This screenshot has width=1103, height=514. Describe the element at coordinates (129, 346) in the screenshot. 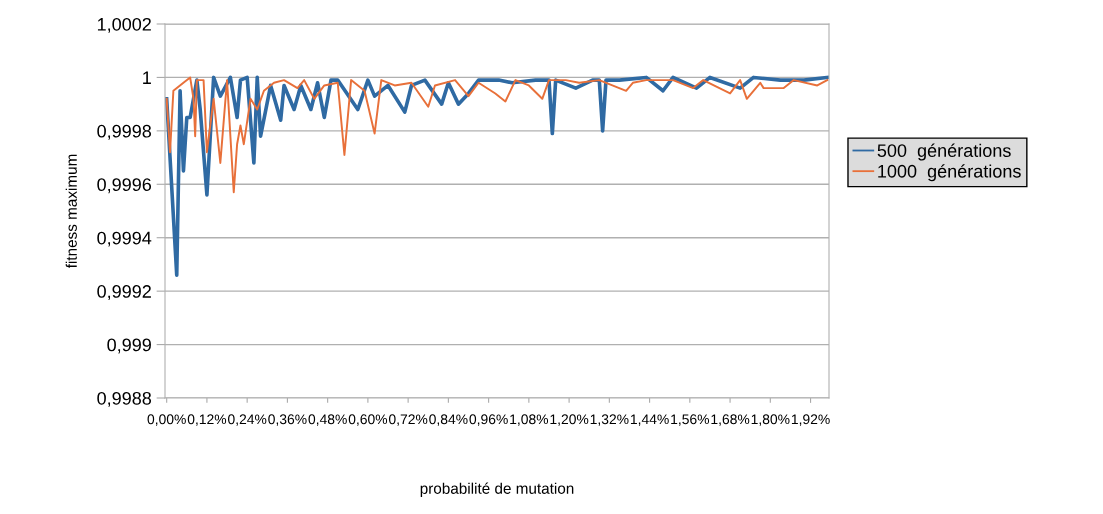

I see `y-tick-label: 0,999` at that location.